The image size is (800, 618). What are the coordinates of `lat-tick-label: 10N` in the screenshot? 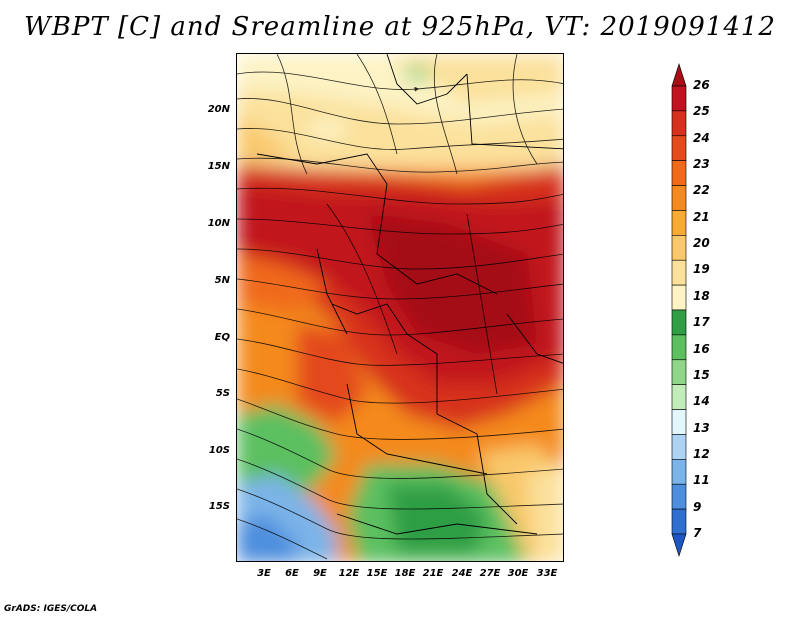 It's located at (218, 223).